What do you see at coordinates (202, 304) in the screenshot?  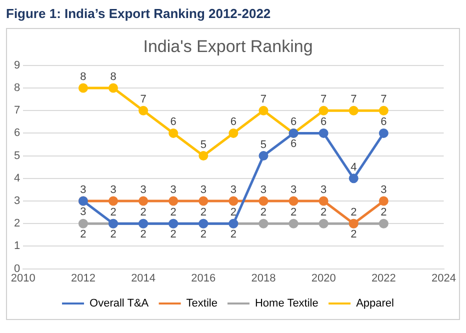 I see `legend-label: Textile` at bounding box center [202, 304].